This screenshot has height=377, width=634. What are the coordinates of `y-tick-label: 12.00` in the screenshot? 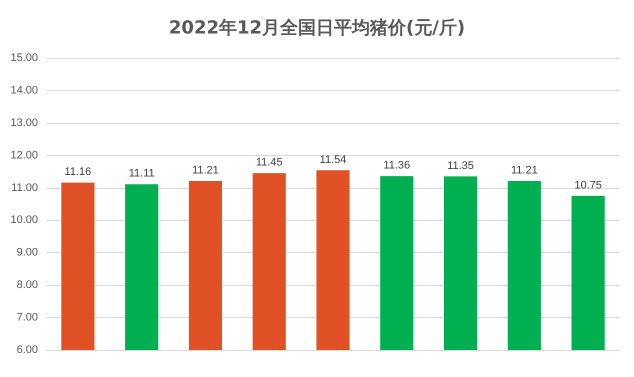 It's located at (24, 155).